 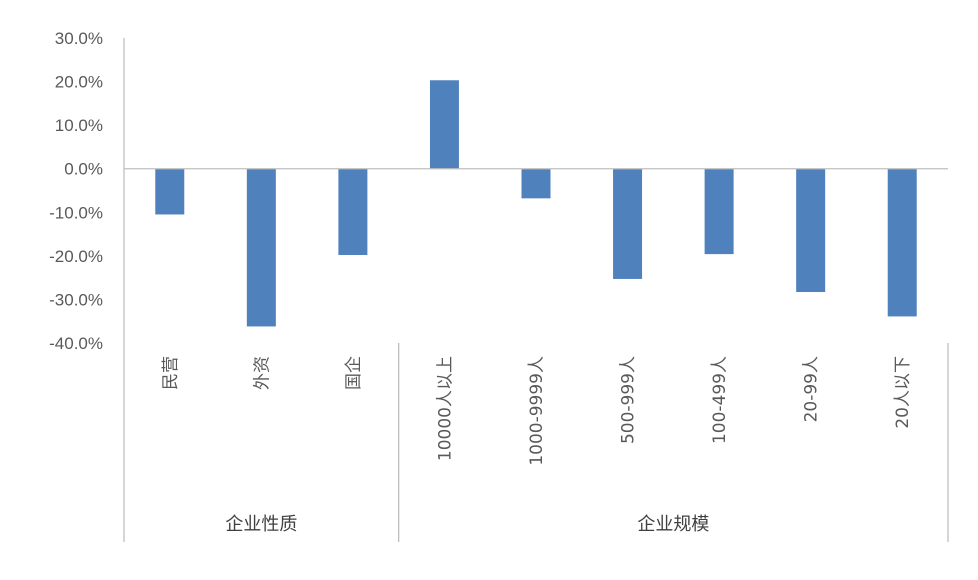 I want to click on category-label: 20-99人, so click(x=812, y=389).